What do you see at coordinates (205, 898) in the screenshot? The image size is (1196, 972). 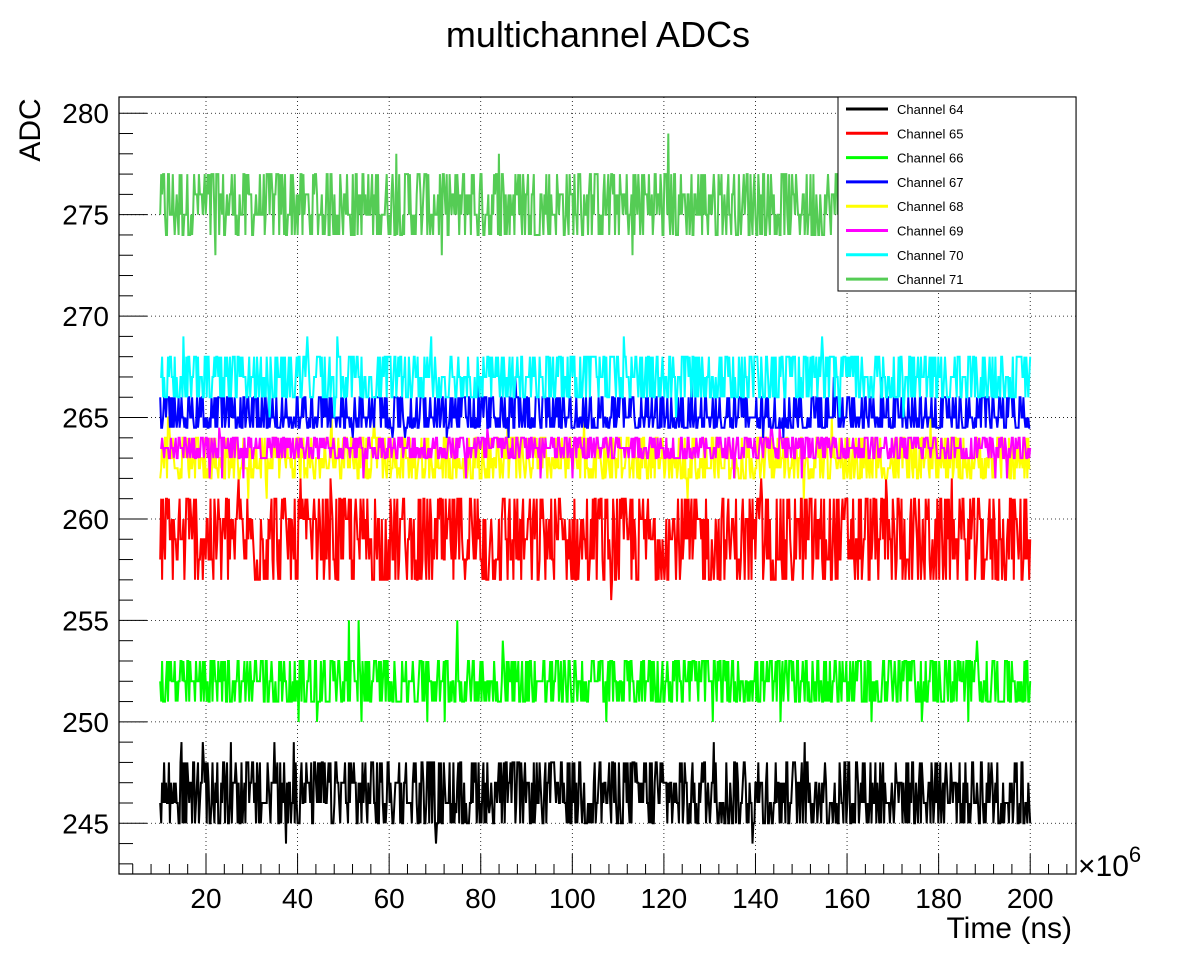 I see `x-tick-label: 20` at bounding box center [205, 898].